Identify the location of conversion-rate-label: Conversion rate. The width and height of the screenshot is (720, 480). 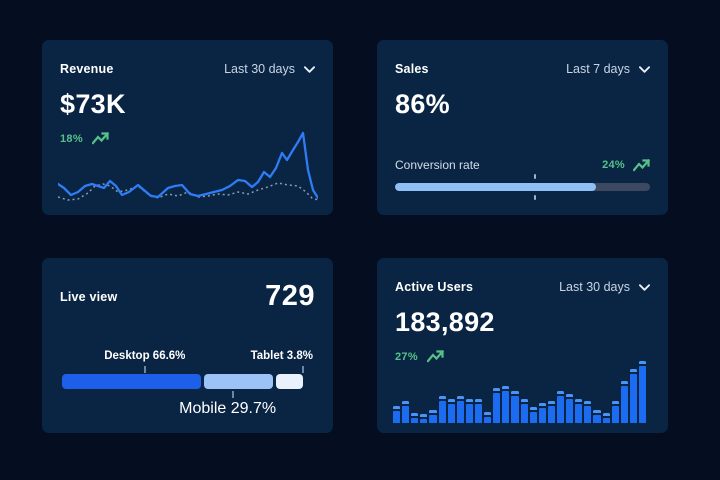
(437, 165).